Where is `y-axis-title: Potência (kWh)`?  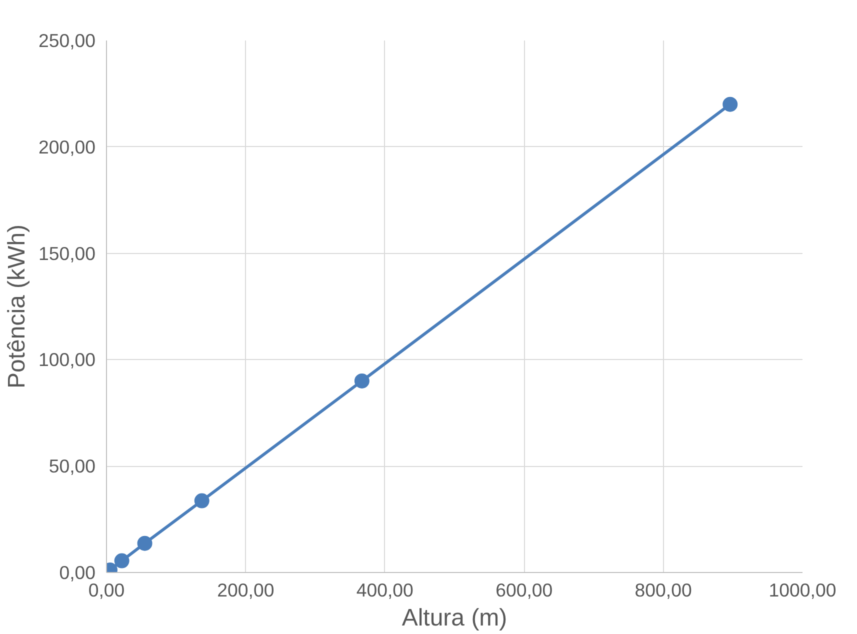 y-axis-title: Potência (kWh) is located at coordinates (16, 306).